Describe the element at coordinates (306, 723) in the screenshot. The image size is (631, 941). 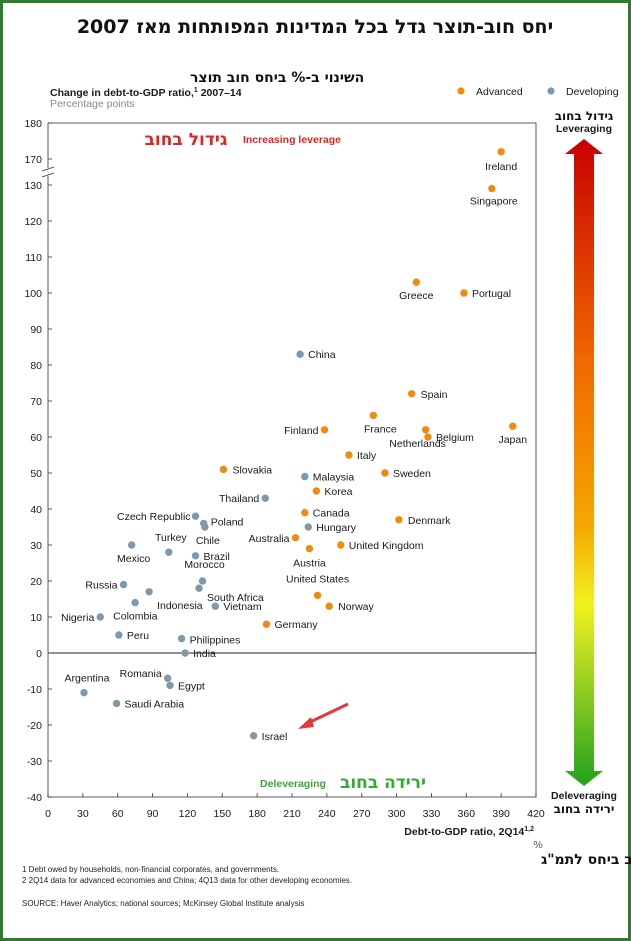
I see `israel-arrow-head` at that location.